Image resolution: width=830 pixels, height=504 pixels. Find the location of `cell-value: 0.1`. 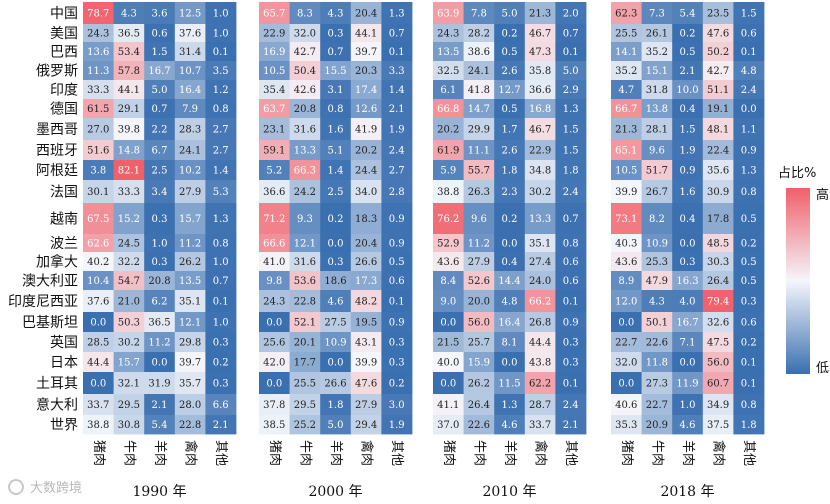

cell-value: 0.1 is located at coordinates (397, 52).